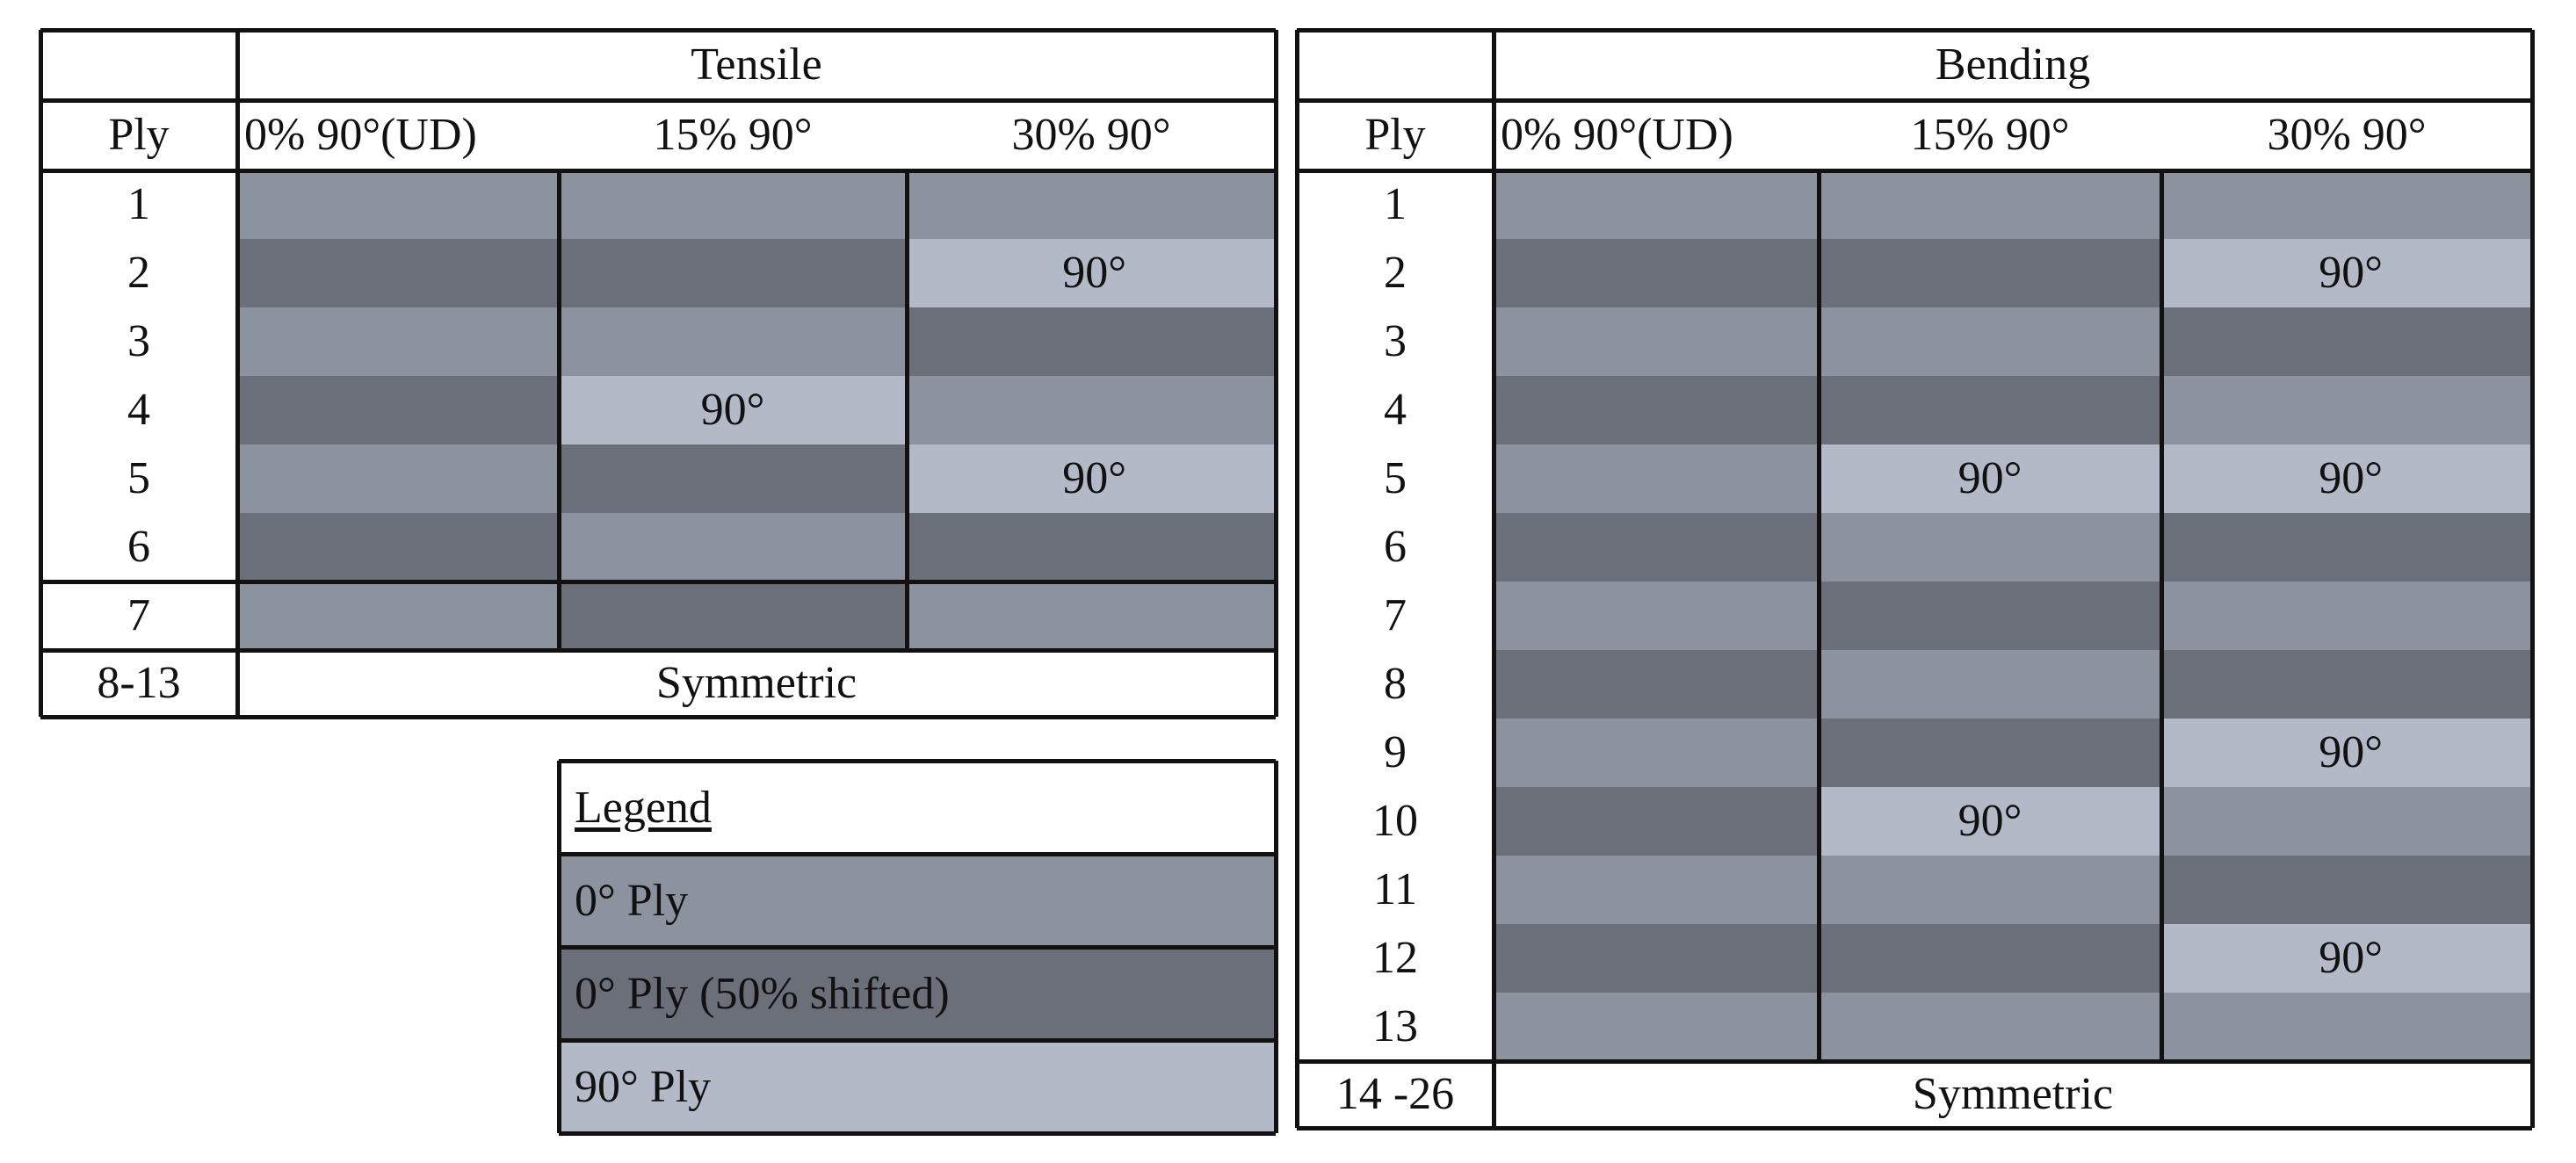 Image resolution: width=2576 pixels, height=1163 pixels. Describe the element at coordinates (917, 1086) in the screenshot. I see `legend-item-2: 90° Ply` at that location.